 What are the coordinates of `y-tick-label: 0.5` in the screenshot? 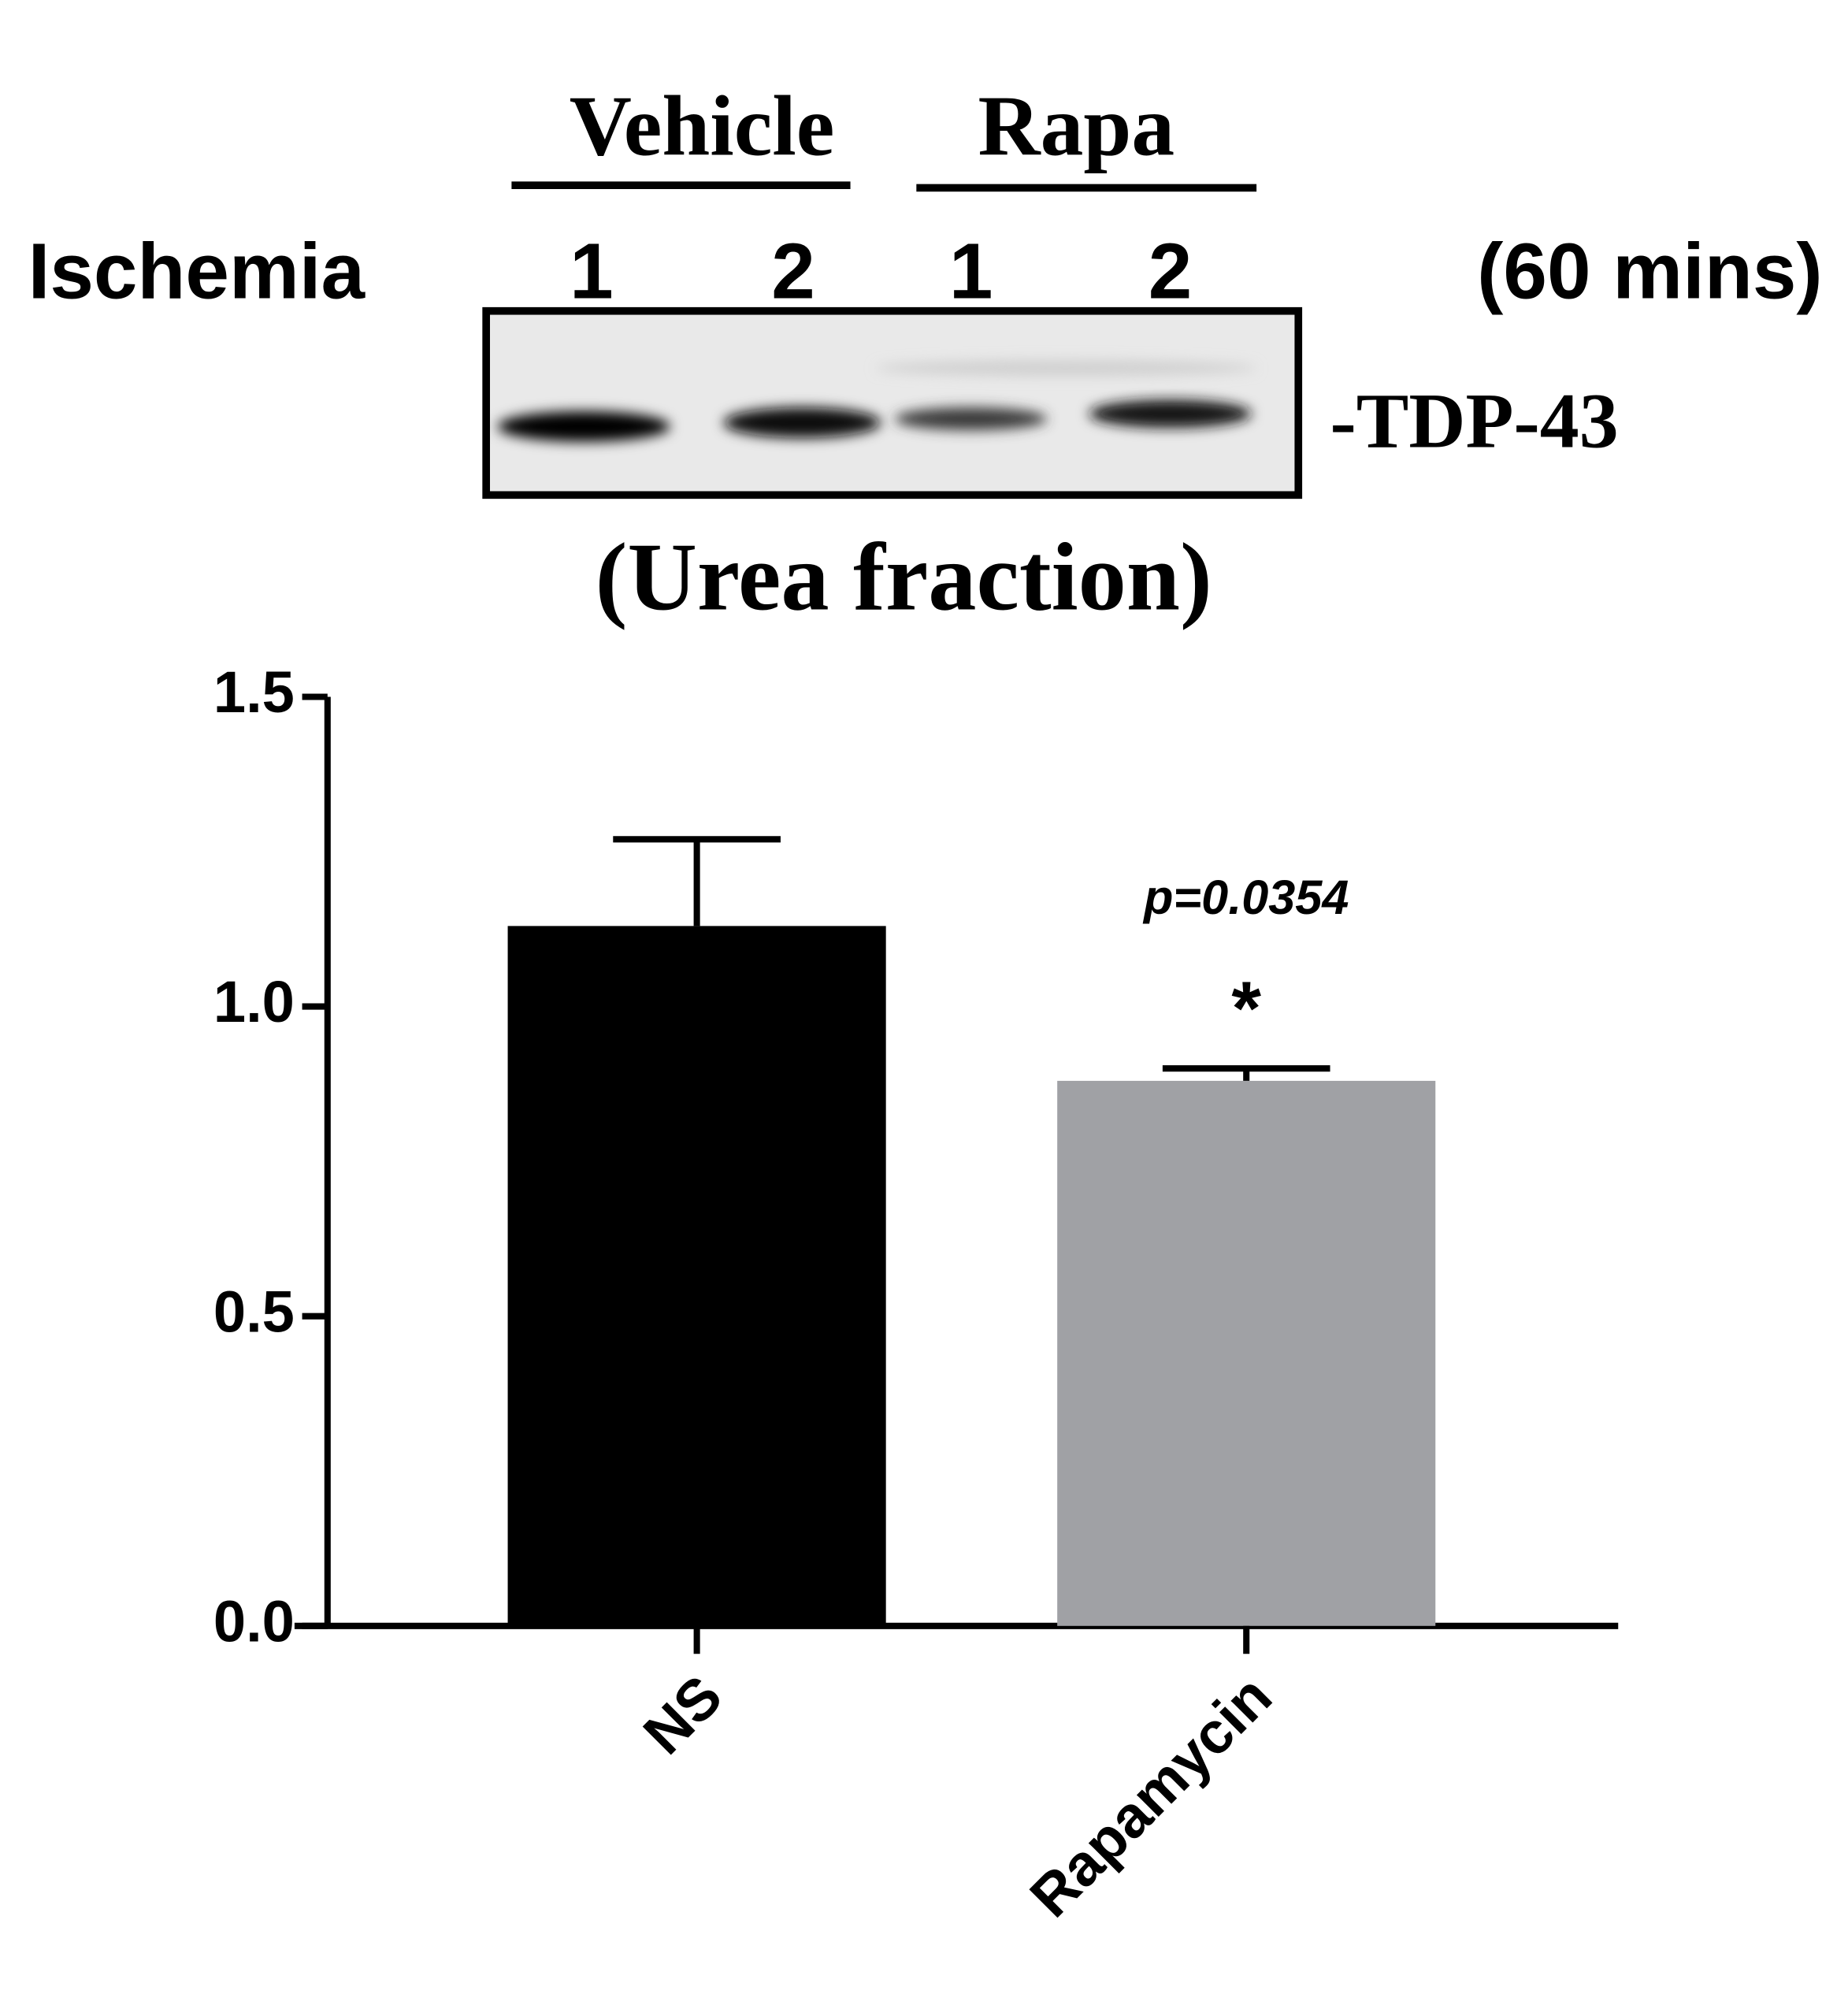 It's located at (254, 1311).